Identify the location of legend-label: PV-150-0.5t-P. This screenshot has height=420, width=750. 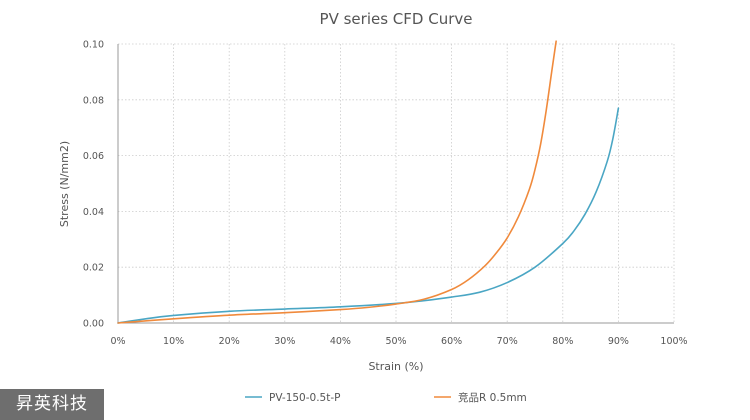
(304, 398).